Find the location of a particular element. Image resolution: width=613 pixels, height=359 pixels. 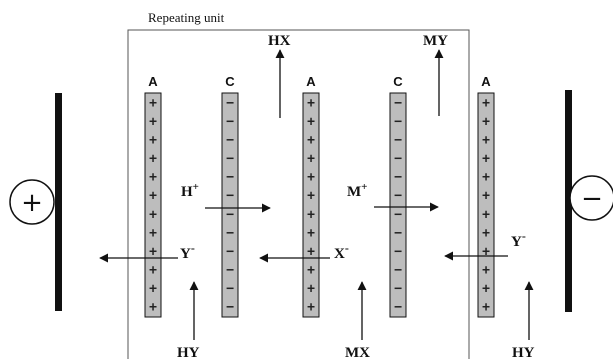

membrane-4: C − − − − − − − − − − − − is located at coordinates (398, 196).